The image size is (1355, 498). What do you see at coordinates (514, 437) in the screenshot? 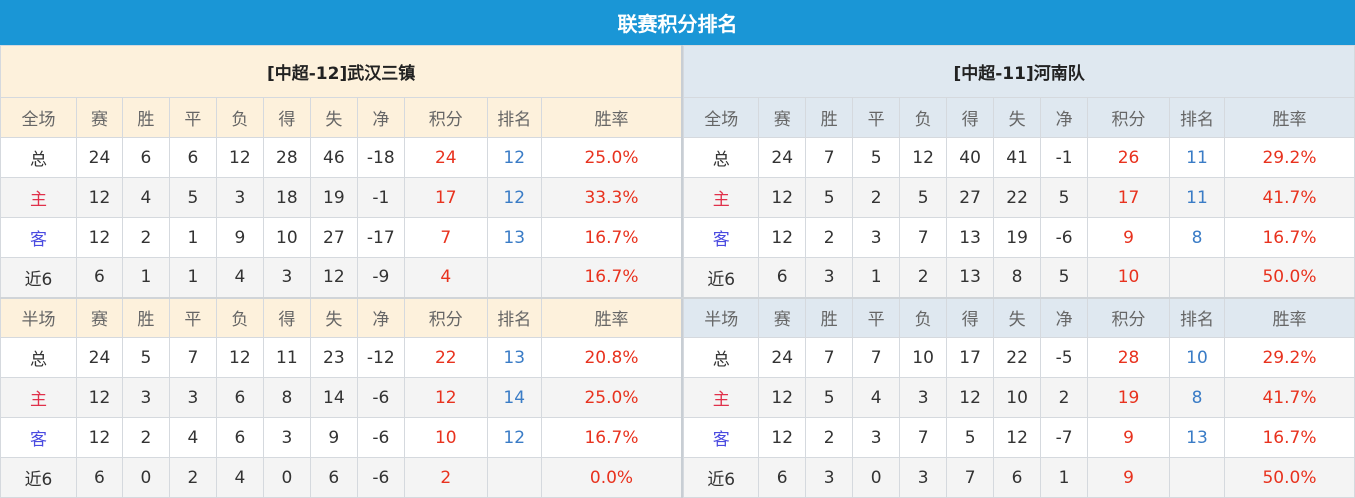
I see `rank-cell: 12` at bounding box center [514, 437].